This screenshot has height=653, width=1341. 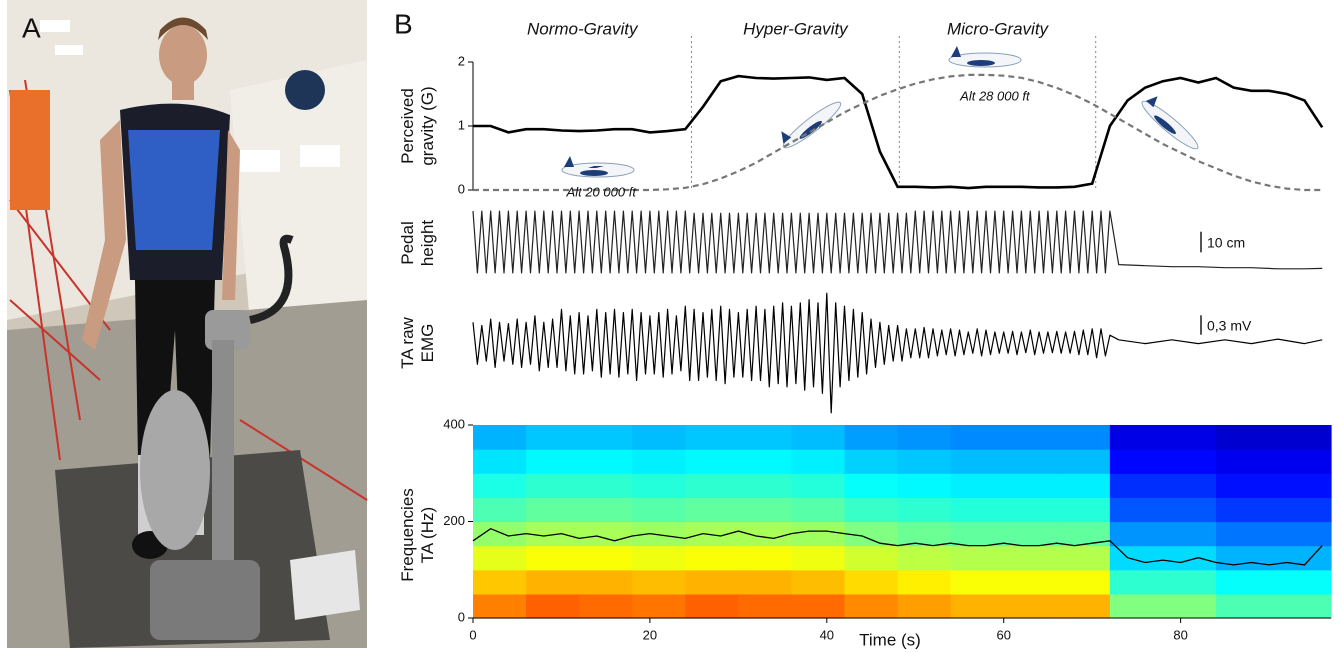 I want to click on ergometer, so click(x=217, y=437).